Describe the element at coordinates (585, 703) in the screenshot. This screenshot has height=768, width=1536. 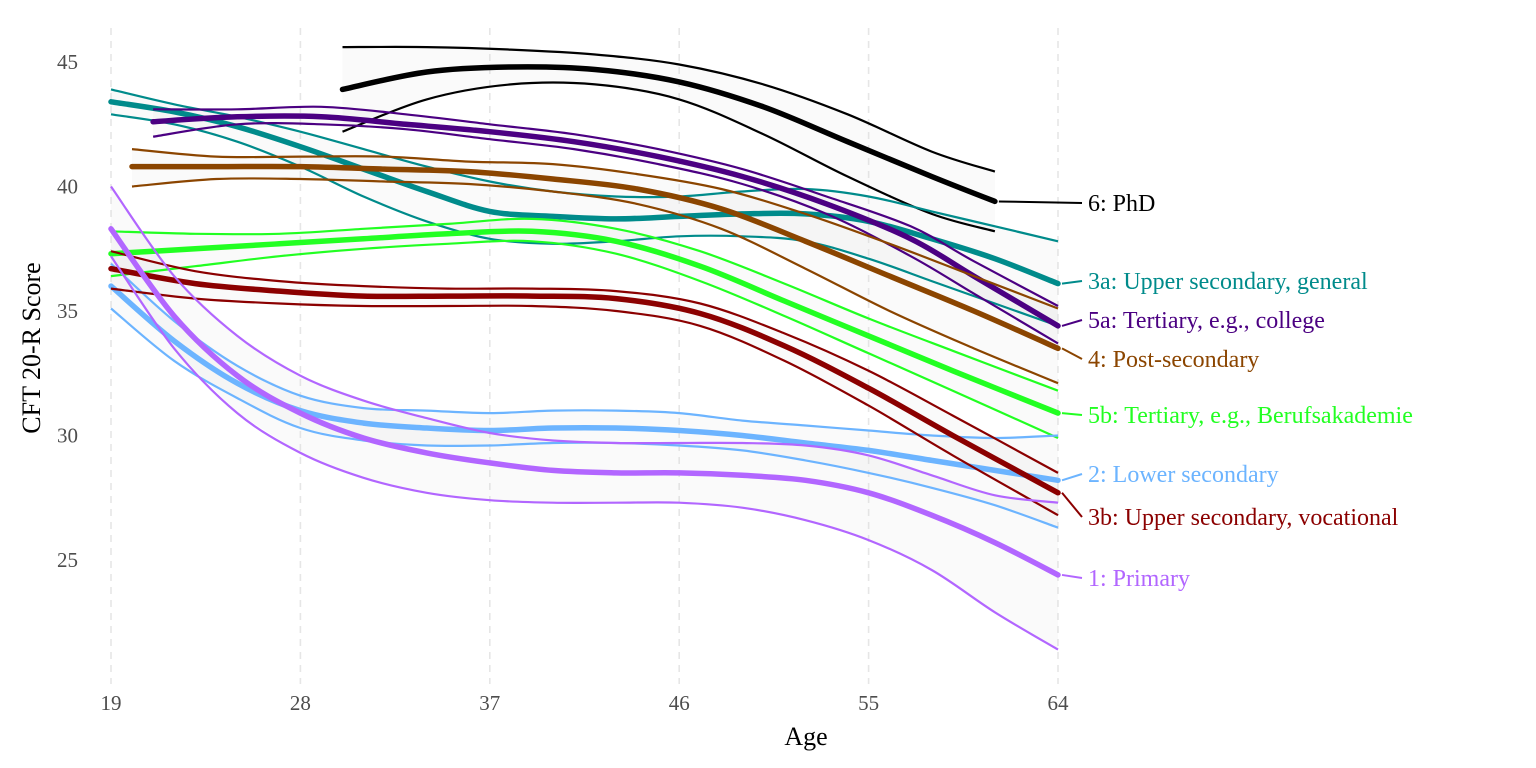
I see `x-tick-labels: 19 28 37 46 55 64` at that location.